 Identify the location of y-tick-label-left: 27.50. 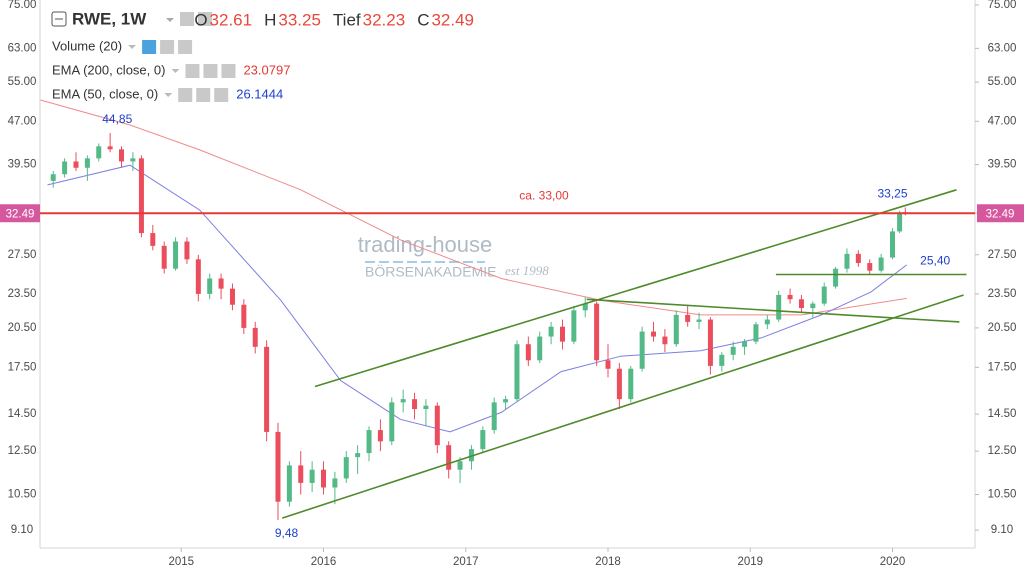
(22, 255).